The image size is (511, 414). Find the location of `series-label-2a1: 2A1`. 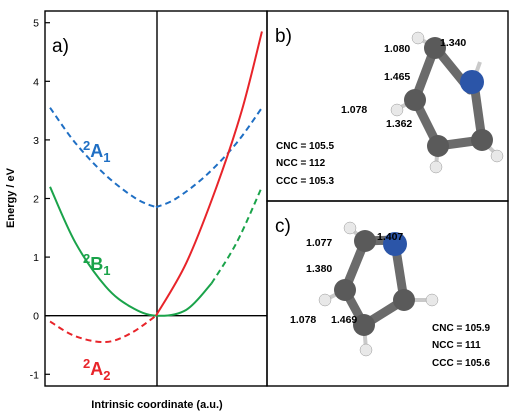

series-label-2a1: 2A1 is located at coordinates (96, 151).